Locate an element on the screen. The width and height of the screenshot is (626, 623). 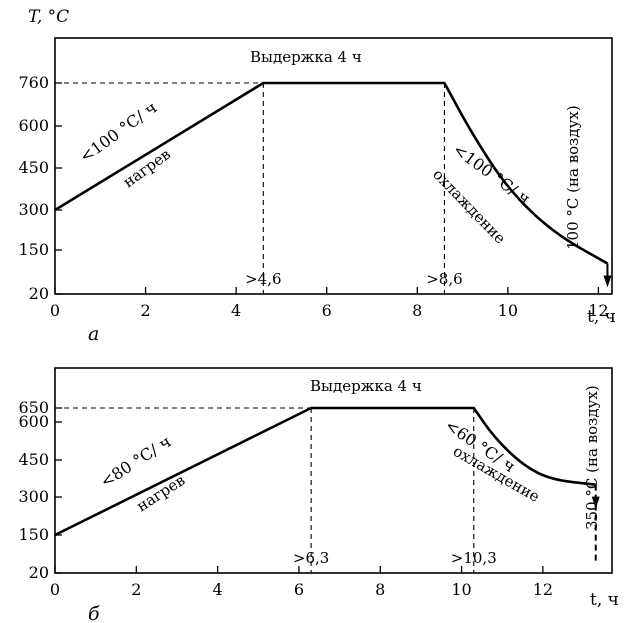
end-label-a: 100 °С (на воздух) is located at coordinates (573, 177).